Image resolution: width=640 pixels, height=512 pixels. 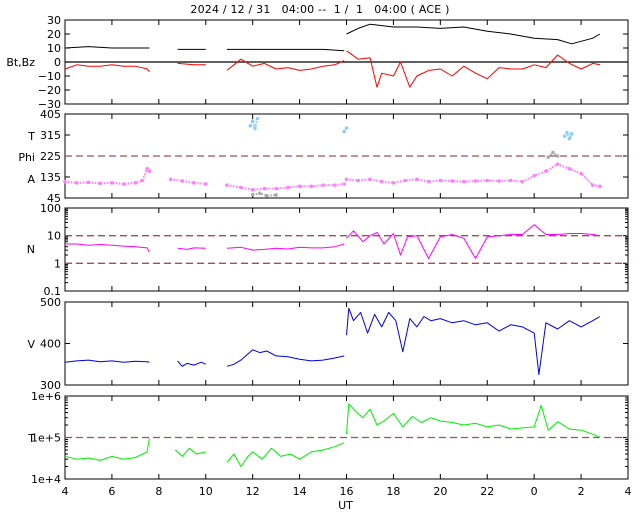 I want to click on xtick-label: 20, so click(x=440, y=491).